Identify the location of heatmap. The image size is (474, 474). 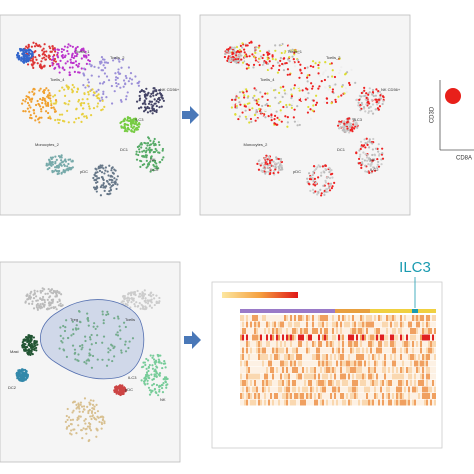
(338, 357).